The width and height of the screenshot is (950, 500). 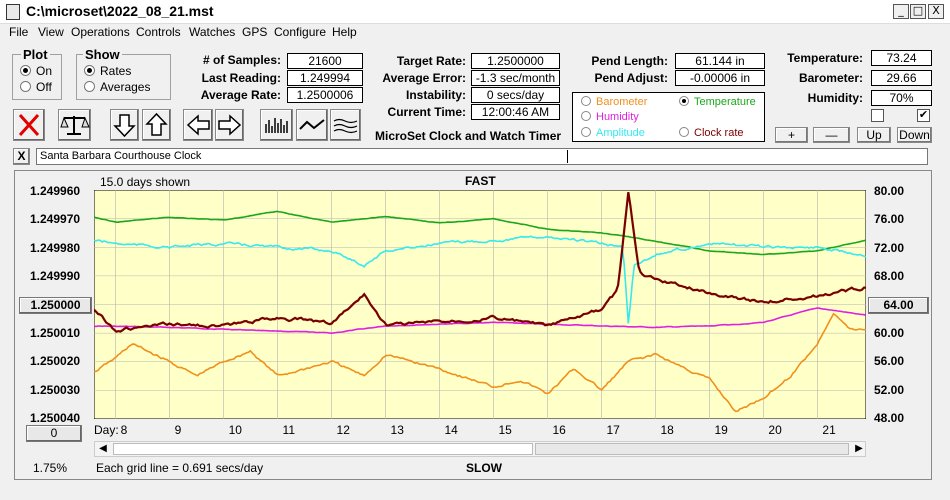 I want to click on show-rates-radio: Rates, so click(x=107, y=71).